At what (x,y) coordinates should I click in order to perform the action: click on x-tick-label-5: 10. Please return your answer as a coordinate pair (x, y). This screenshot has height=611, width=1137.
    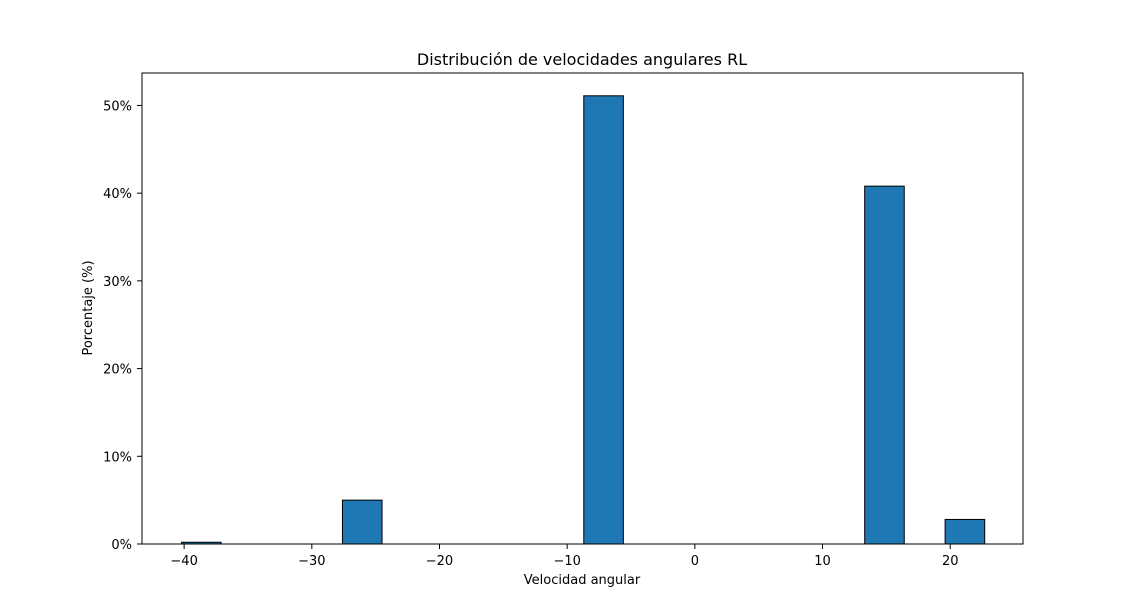
    Looking at the image, I should click on (822, 561).